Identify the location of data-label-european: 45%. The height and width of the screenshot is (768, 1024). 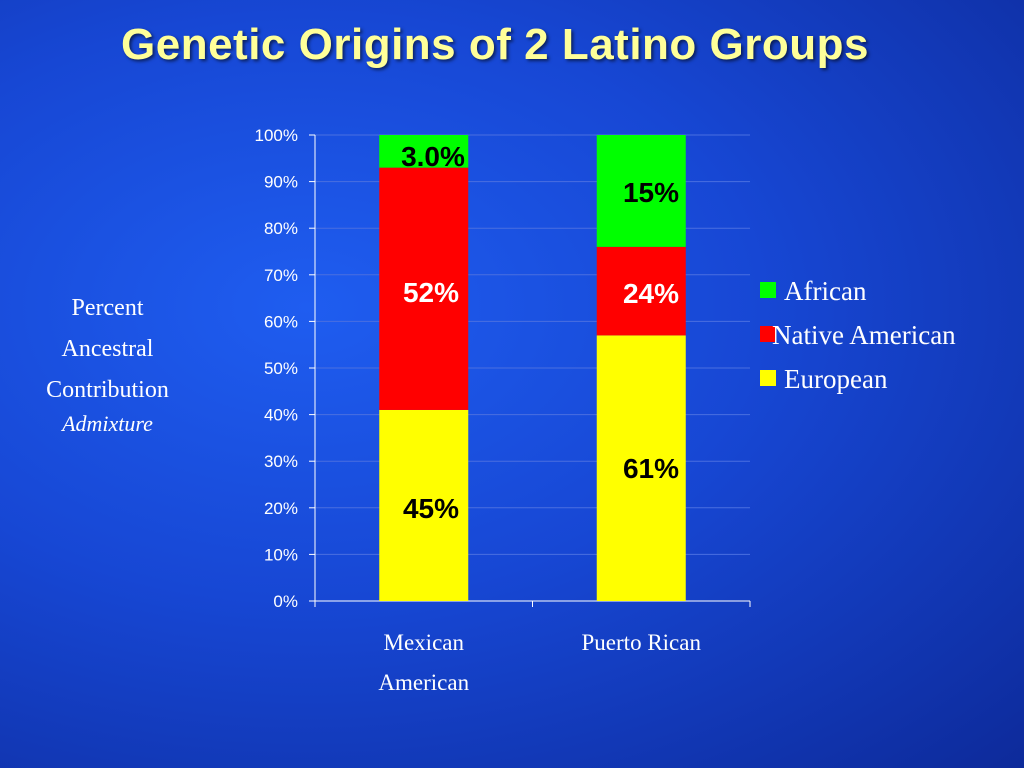
(431, 508).